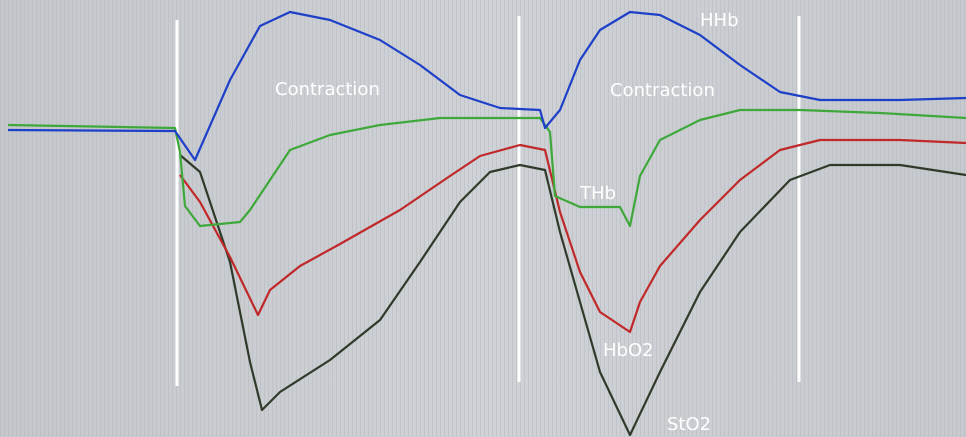 This screenshot has width=966, height=437. Describe the element at coordinates (719, 20) in the screenshot. I see `hhb-label: HHb` at that location.